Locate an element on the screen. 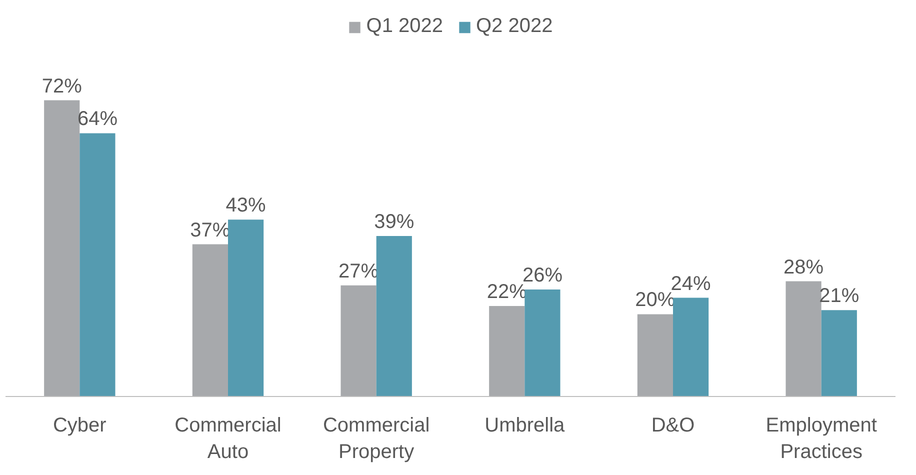 The width and height of the screenshot is (916, 475). data-label: 72% is located at coordinates (62, 86).